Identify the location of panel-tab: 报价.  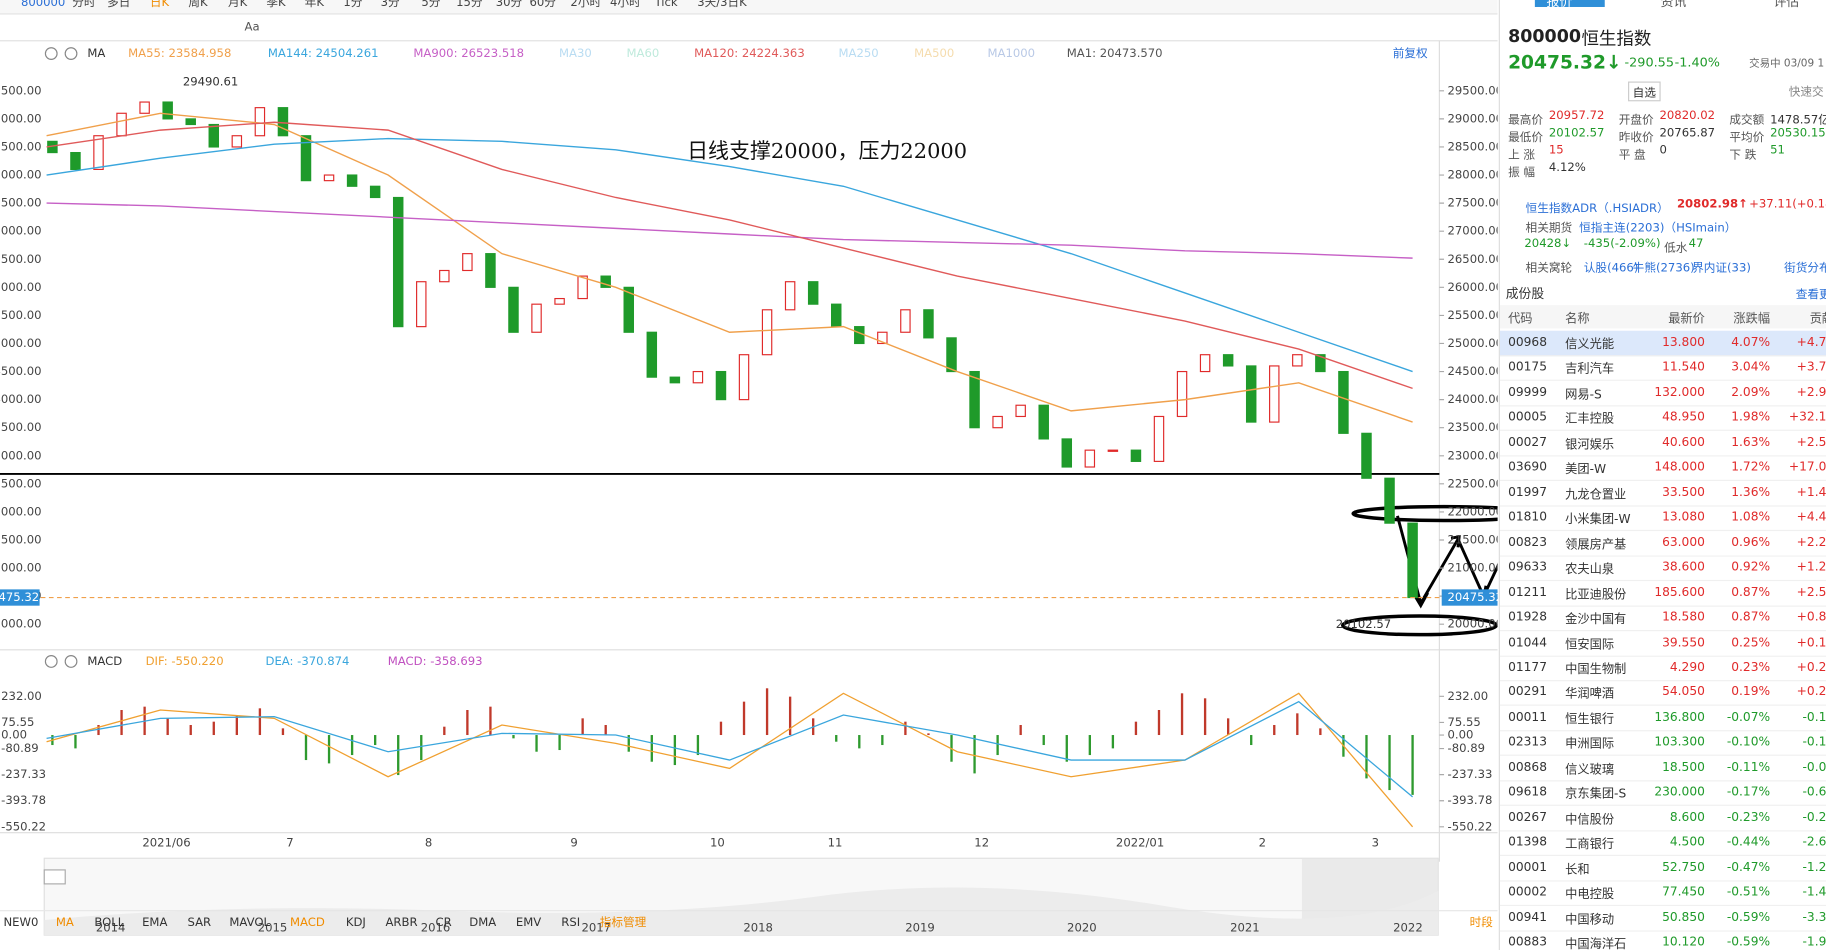
(1559, 5).